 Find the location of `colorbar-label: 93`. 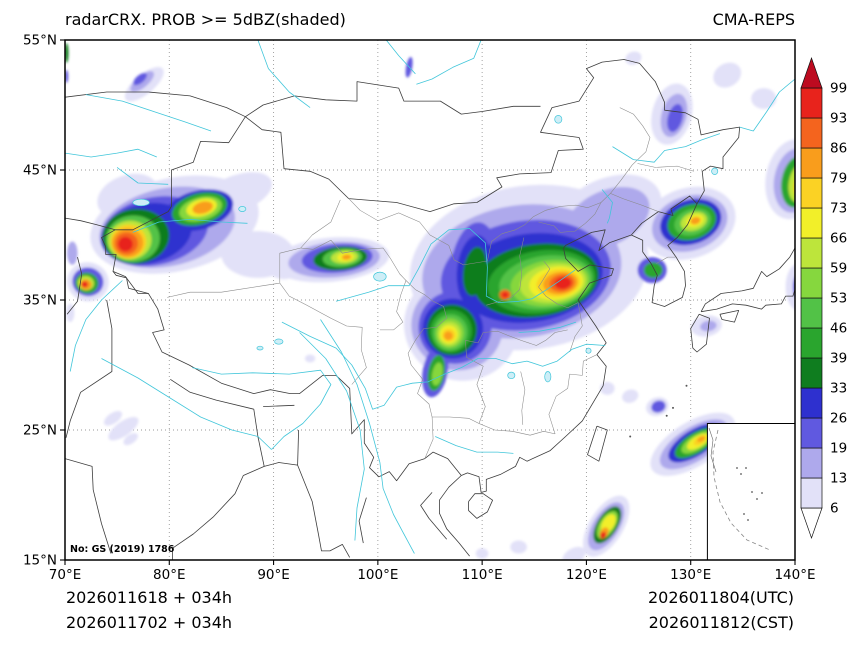

colorbar-label: 93 is located at coordinates (838, 119).